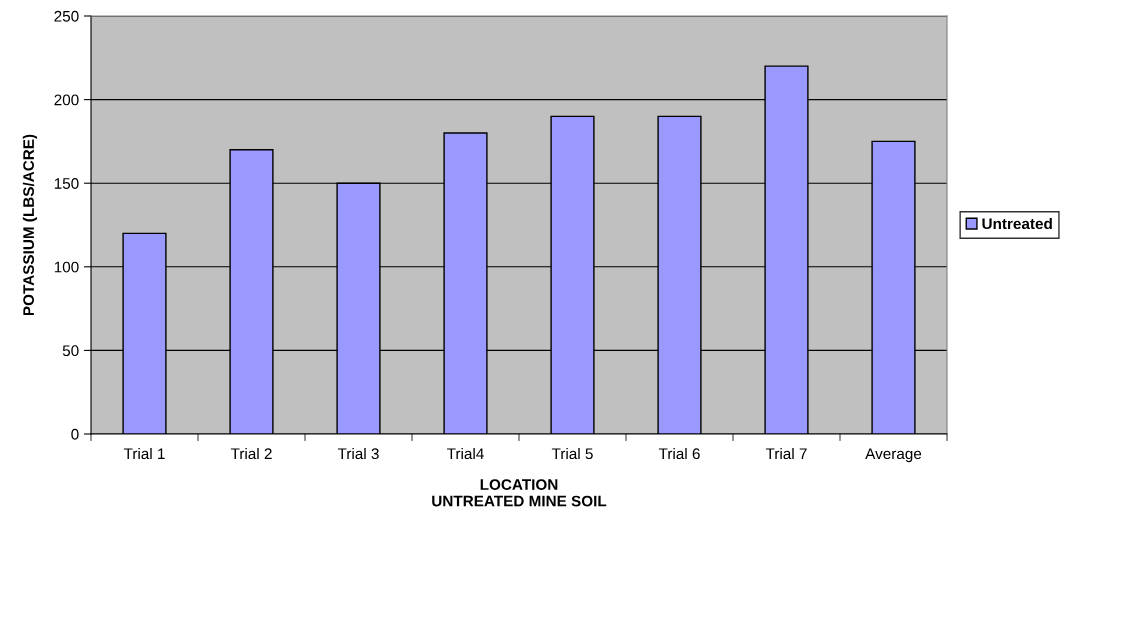 This screenshot has width=1126, height=626. Describe the element at coordinates (66, 267) in the screenshot. I see `y-tick-label: 100` at that location.